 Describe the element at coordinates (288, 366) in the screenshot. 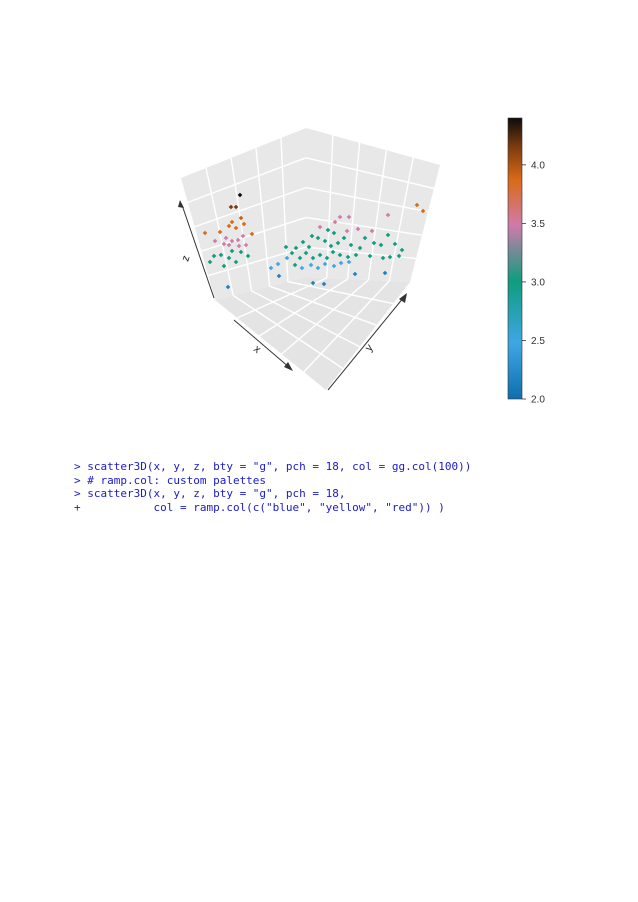

I see `x-axis-arrowhead` at that location.